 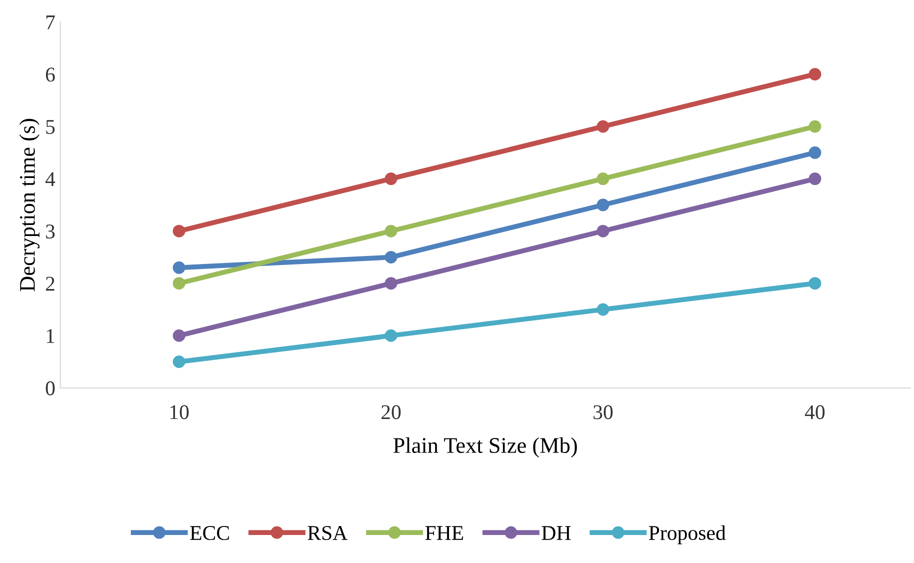 I want to click on y-tick-label: 5, so click(x=50, y=127).